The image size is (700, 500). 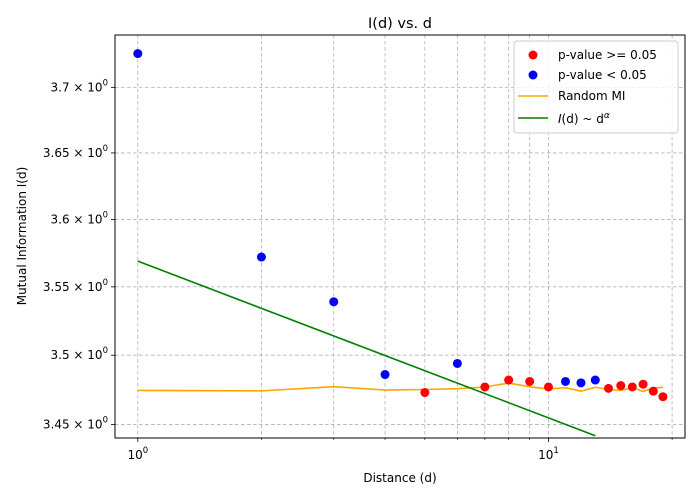 I want to click on legend-label-p-value-low: p-value < 0.05, so click(x=602, y=75).